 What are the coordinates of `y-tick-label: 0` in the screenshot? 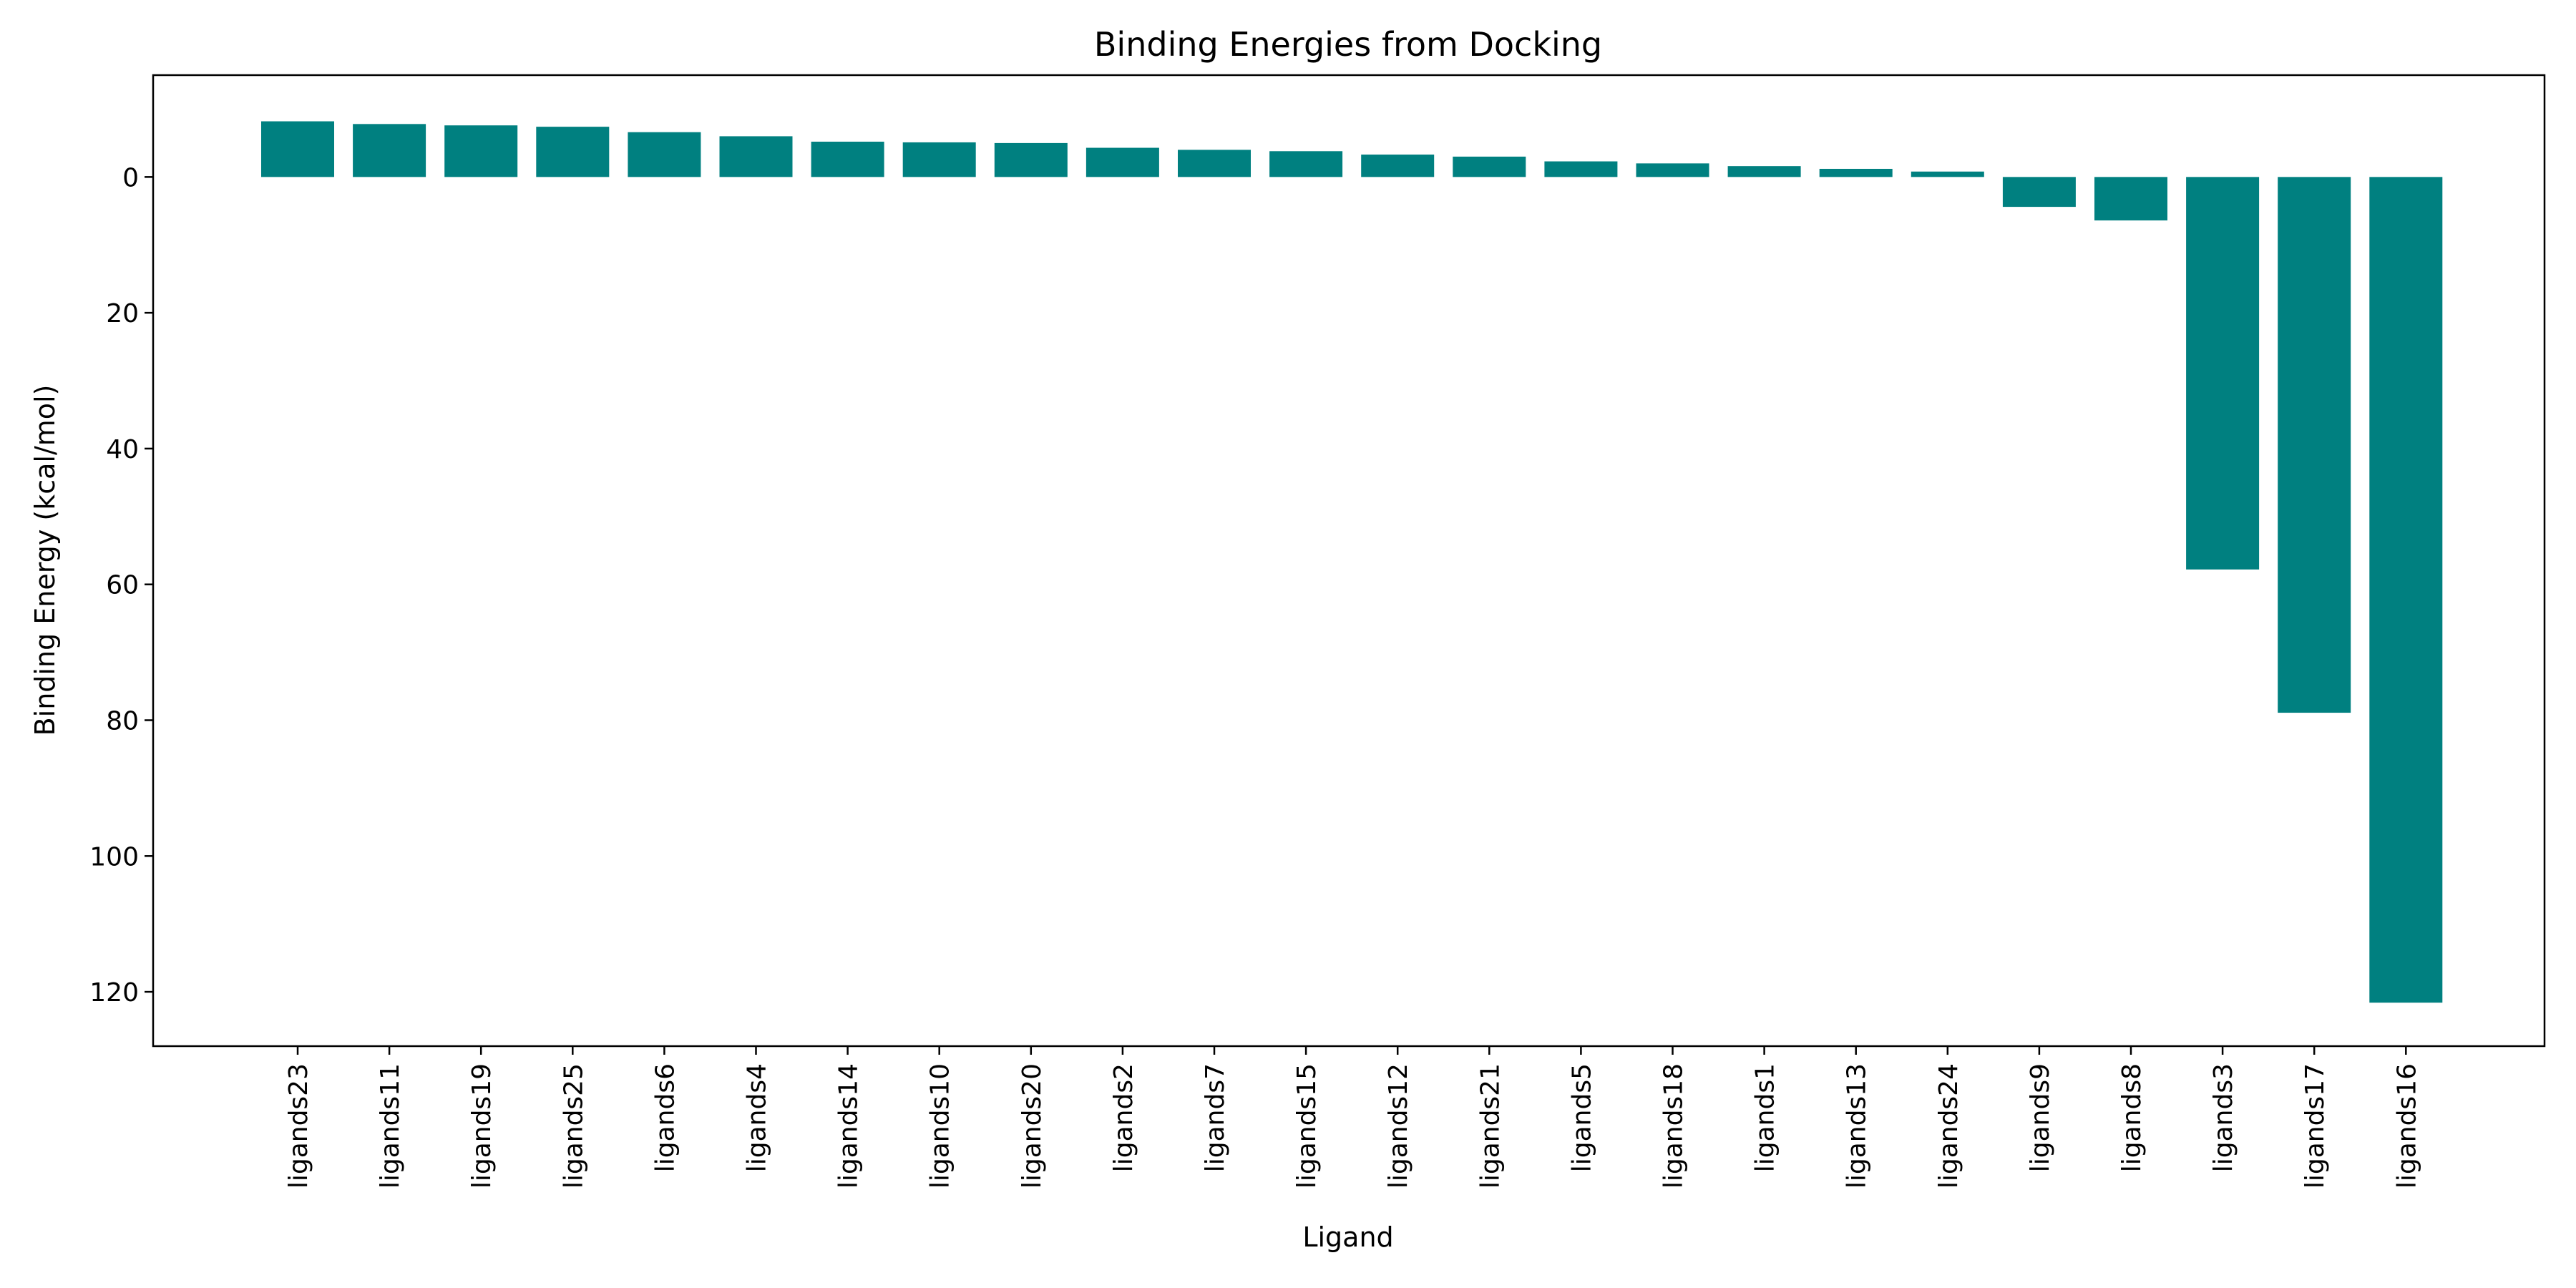 It's located at (130, 177).